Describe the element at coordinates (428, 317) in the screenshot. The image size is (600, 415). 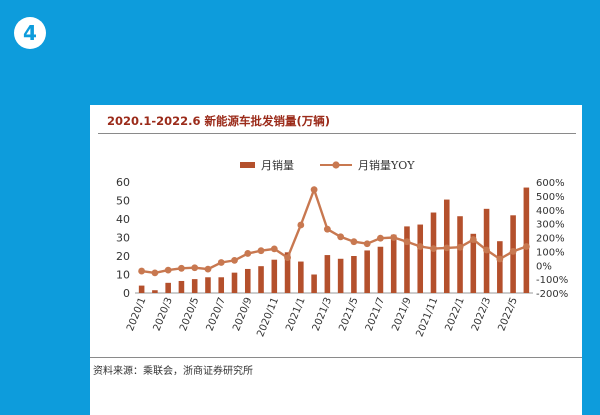
I see `x-axis-tick-label: 2021/11` at that location.